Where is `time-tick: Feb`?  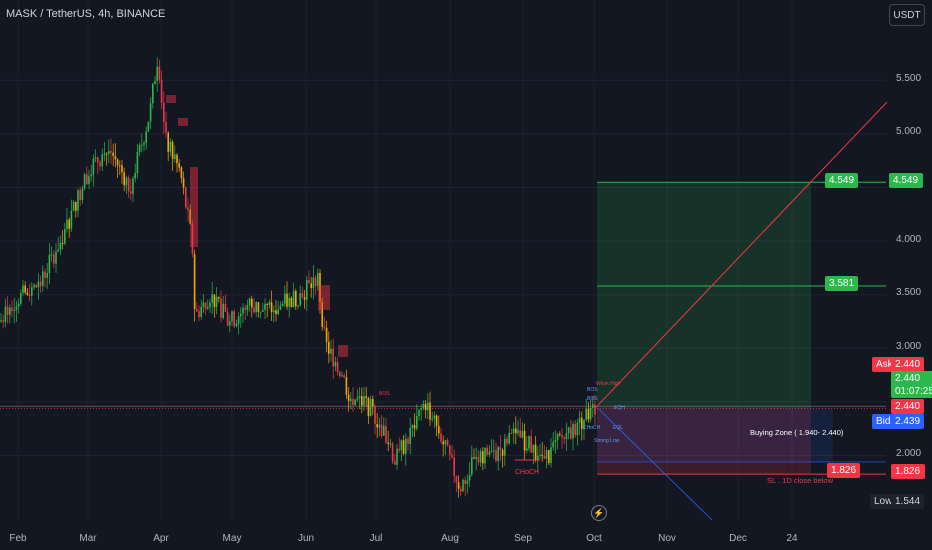 time-tick: Feb is located at coordinates (18, 538).